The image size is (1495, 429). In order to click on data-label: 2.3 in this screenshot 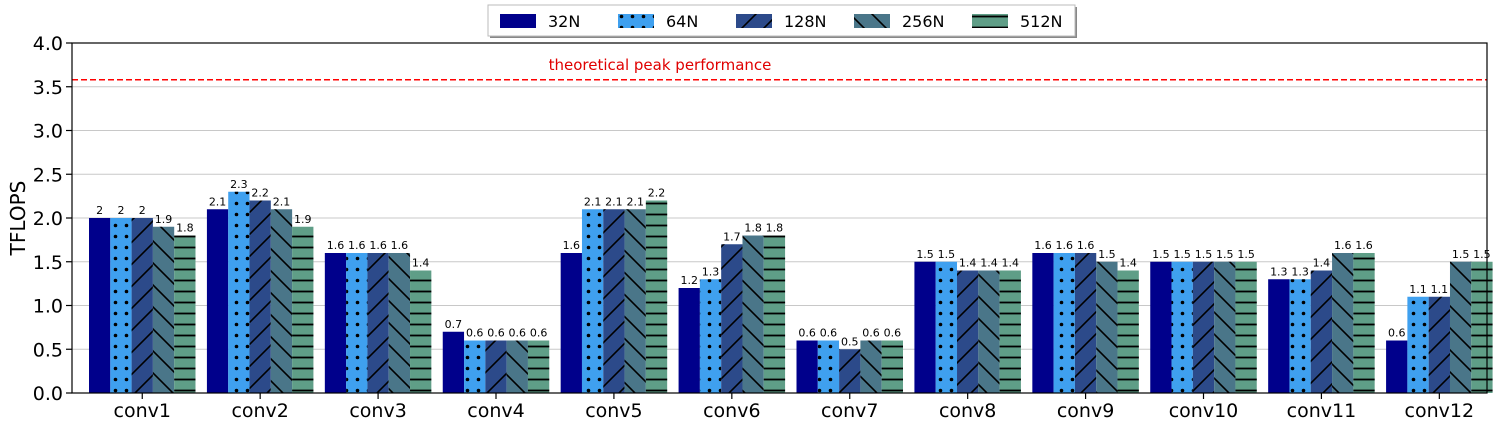, I will do `click(239, 184)`.